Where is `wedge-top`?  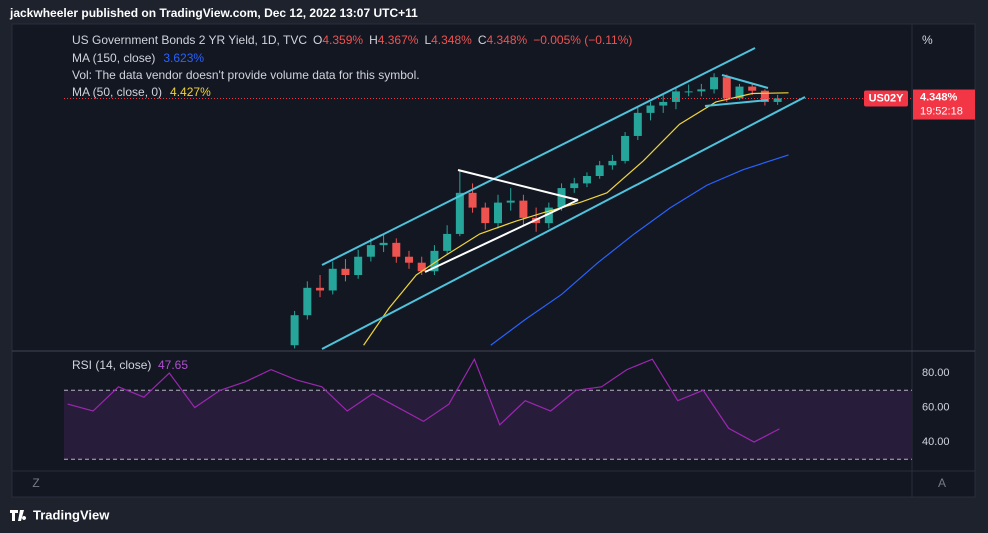 wedge-top is located at coordinates (745, 81).